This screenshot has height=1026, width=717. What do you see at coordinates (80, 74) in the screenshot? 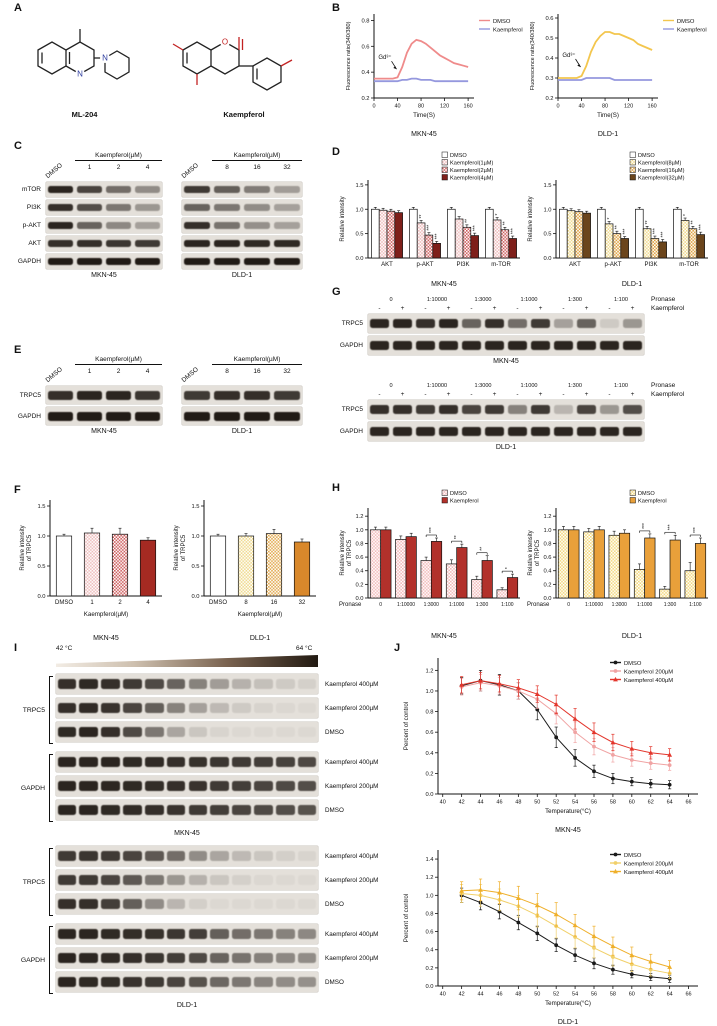
I see `svg-text: N` at bounding box center [80, 74].